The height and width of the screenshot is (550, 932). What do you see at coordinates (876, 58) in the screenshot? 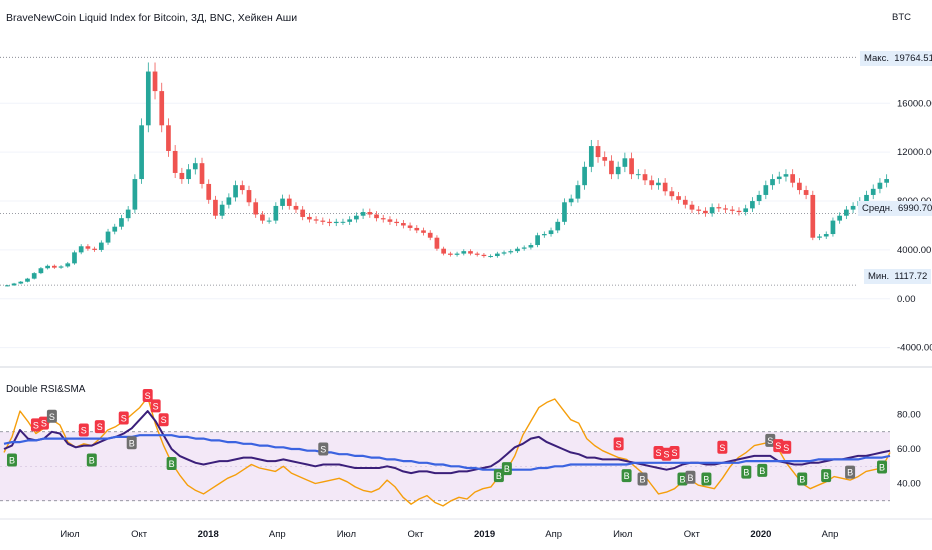
I see `max-label: Макс.` at bounding box center [876, 58].